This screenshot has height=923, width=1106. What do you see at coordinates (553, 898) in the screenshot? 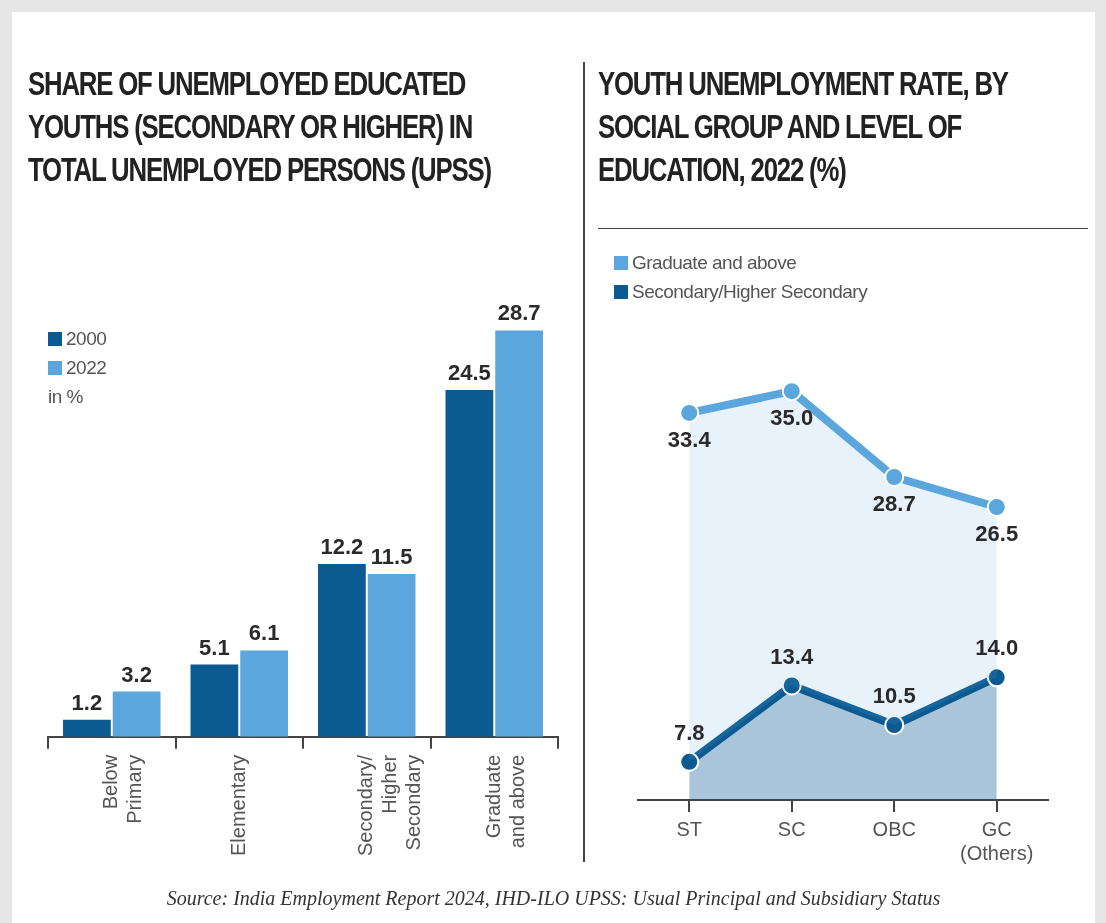
I see `source-note: Source: India Employment Report 2024, IHD-ILO UPSS: Usual Principal and Subsidiary Status` at bounding box center [553, 898].